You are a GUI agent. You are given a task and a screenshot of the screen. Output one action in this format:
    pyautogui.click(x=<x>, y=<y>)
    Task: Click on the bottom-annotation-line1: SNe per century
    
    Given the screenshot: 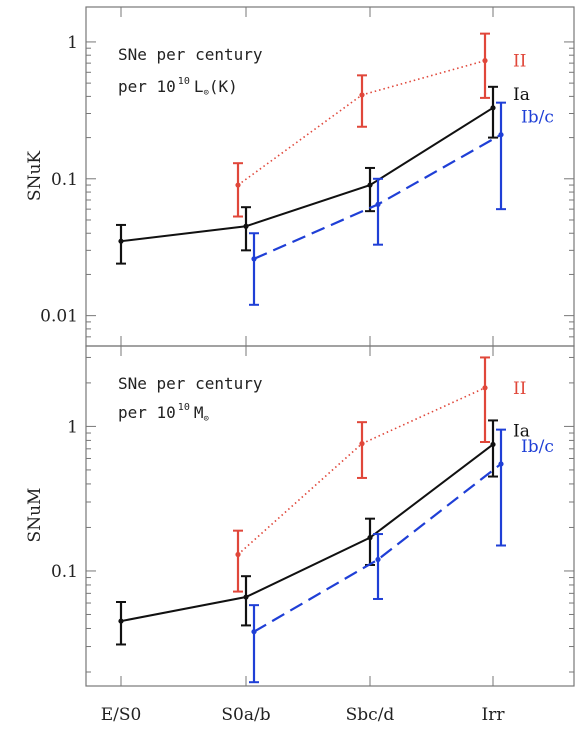 What is the action you would take?
    pyautogui.click(x=190, y=383)
    